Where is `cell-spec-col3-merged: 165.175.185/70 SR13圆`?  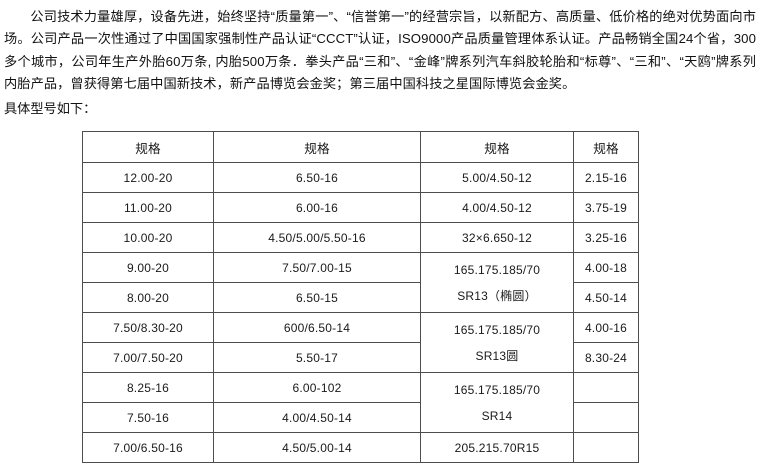 cell-spec-col3-merged: 165.175.185/70 SR13圆 is located at coordinates (497, 342).